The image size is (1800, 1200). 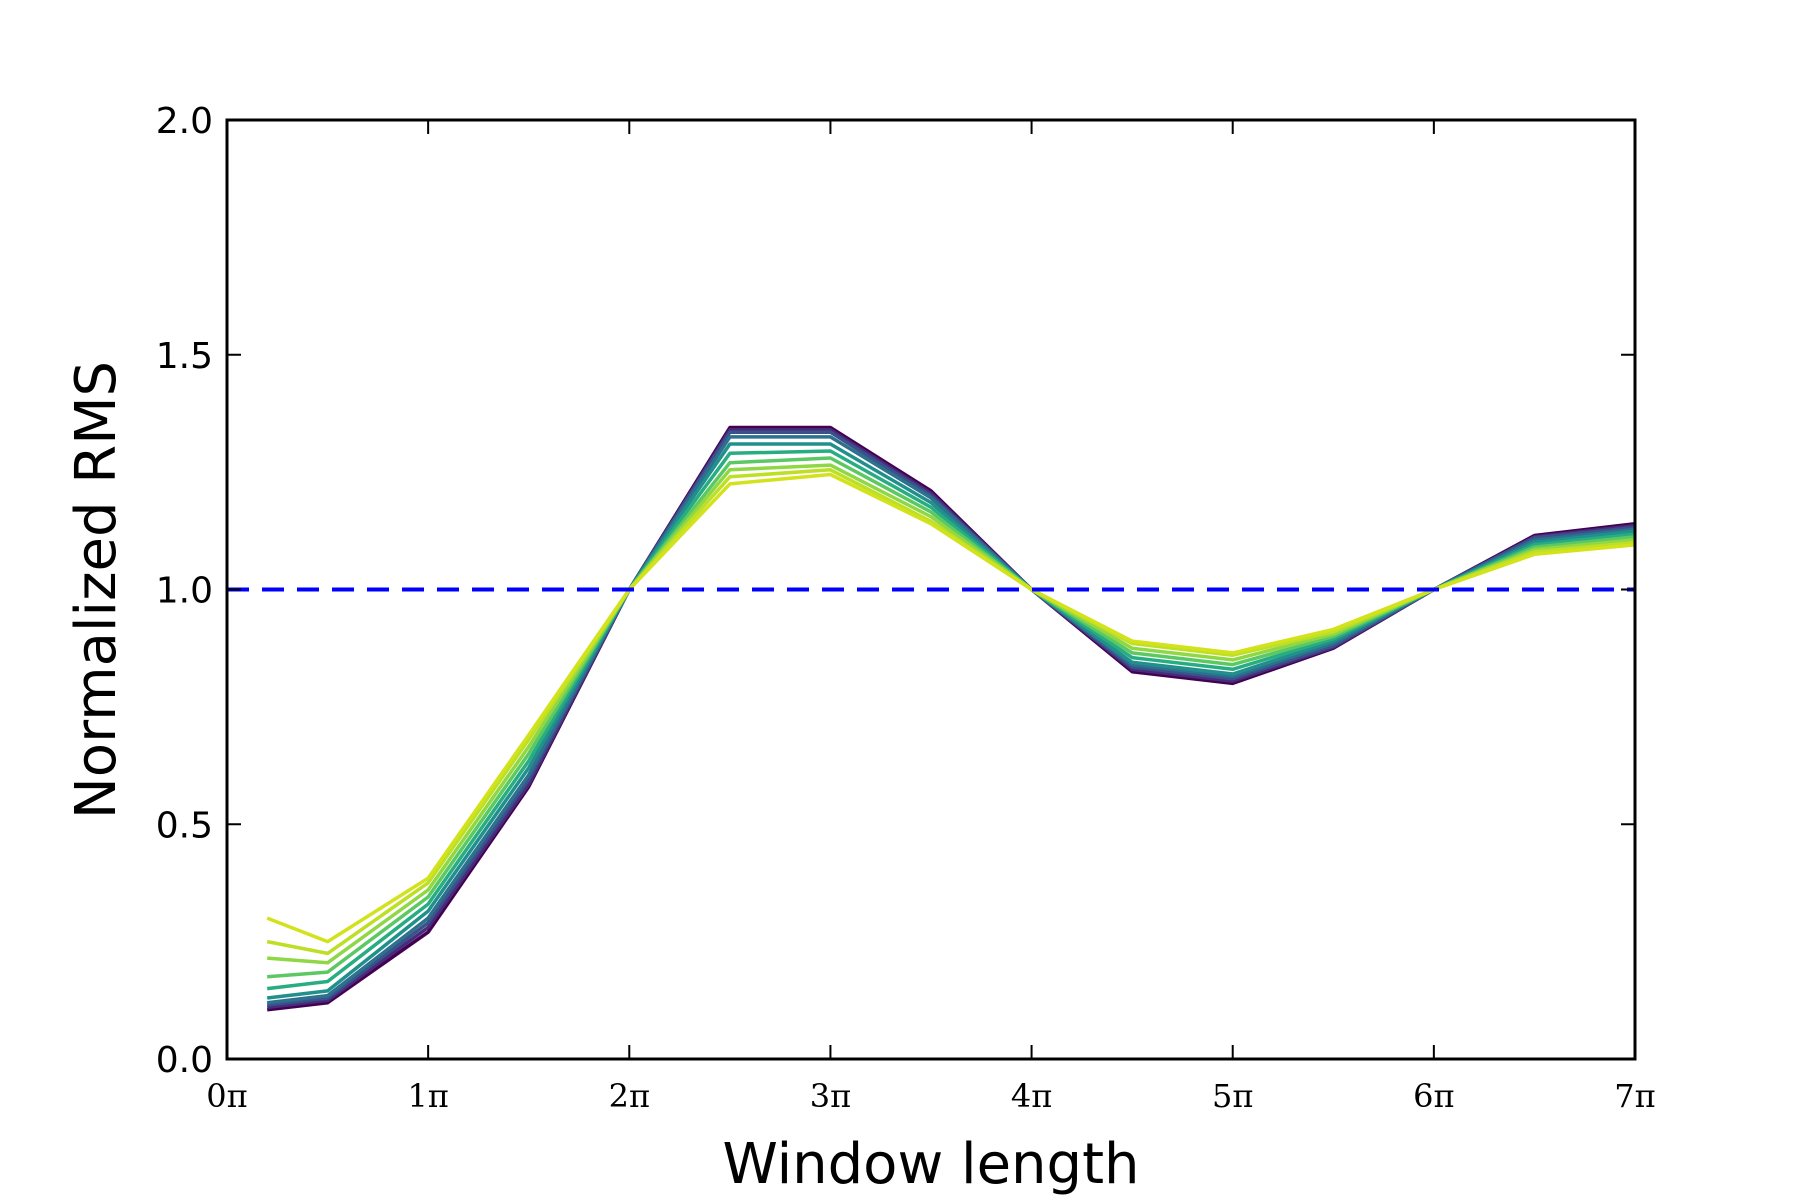 I want to click on x-tick-label: 5π, so click(x=1232, y=1096).